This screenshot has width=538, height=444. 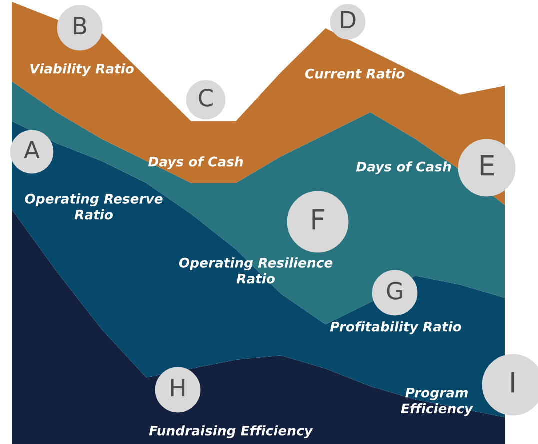 I want to click on annotation: F, so click(x=318, y=219).